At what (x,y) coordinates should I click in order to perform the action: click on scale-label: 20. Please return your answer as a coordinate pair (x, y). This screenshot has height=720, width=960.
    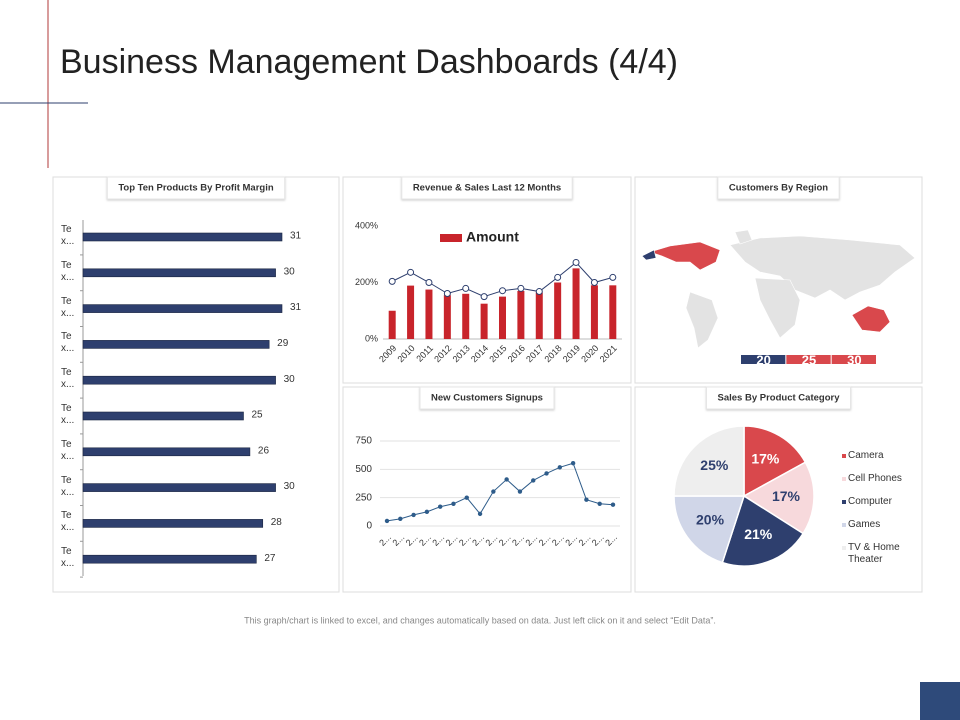
    Looking at the image, I should click on (763, 359).